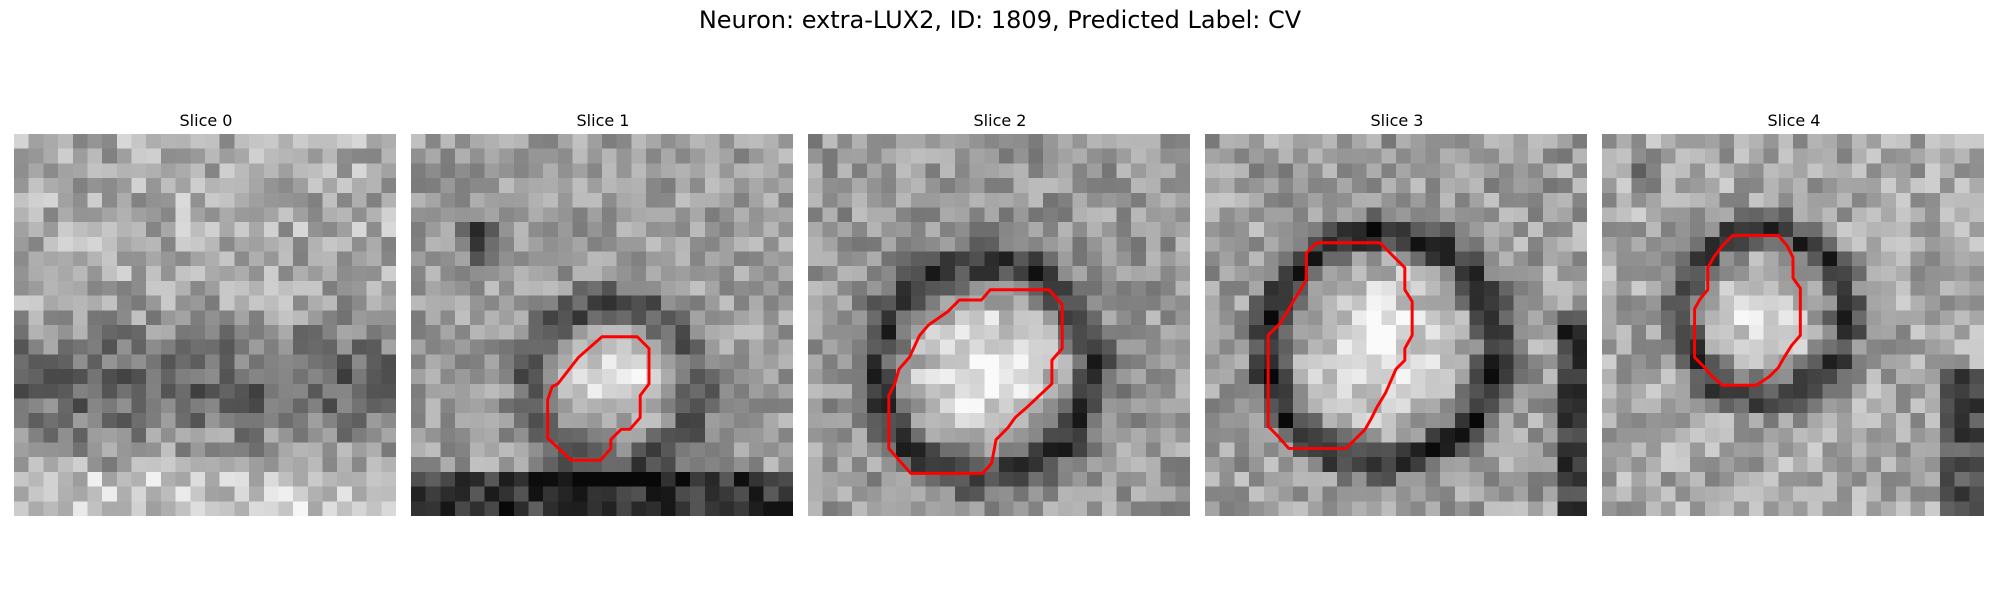 Image resolution: width=2000 pixels, height=600 pixels. Describe the element at coordinates (603, 121) in the screenshot. I see `slice-title: Slice 1` at that location.